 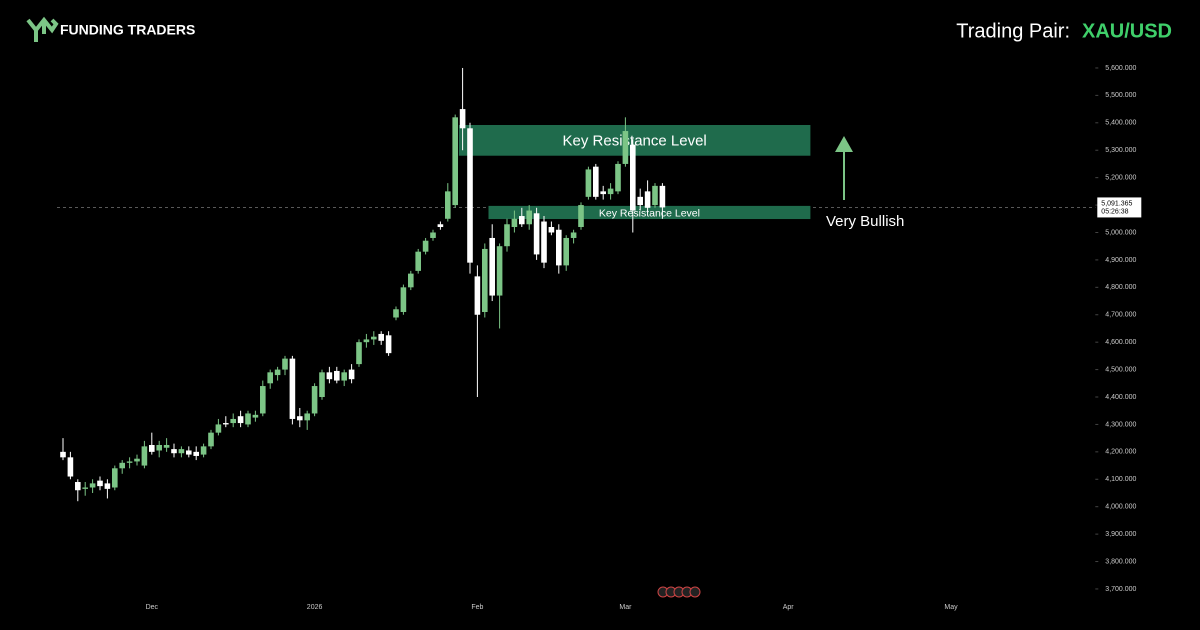 What do you see at coordinates (315, 607) in the screenshot?
I see `x-tick-label: 2026` at bounding box center [315, 607].